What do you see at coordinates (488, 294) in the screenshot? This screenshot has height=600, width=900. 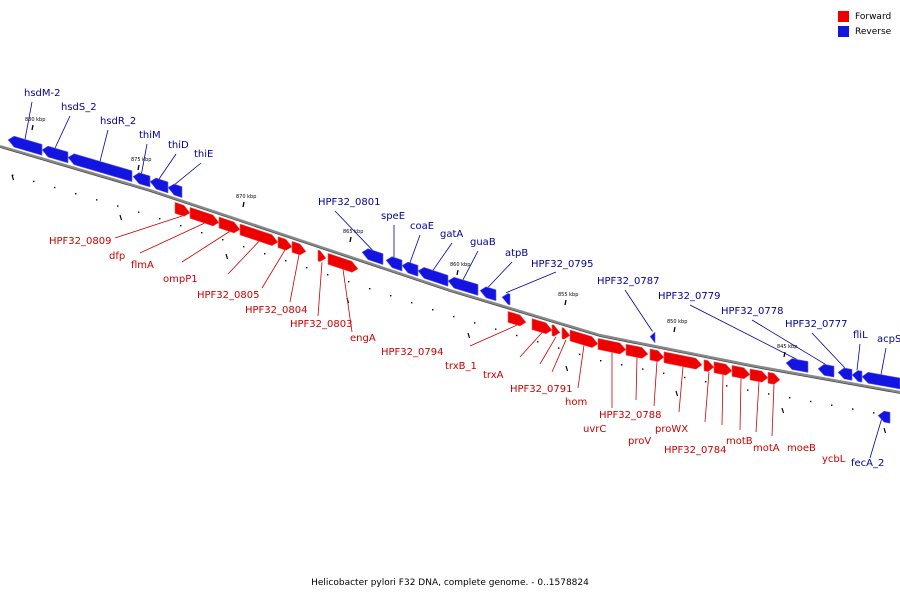 I see `gene-arrow-atpB` at bounding box center [488, 294].